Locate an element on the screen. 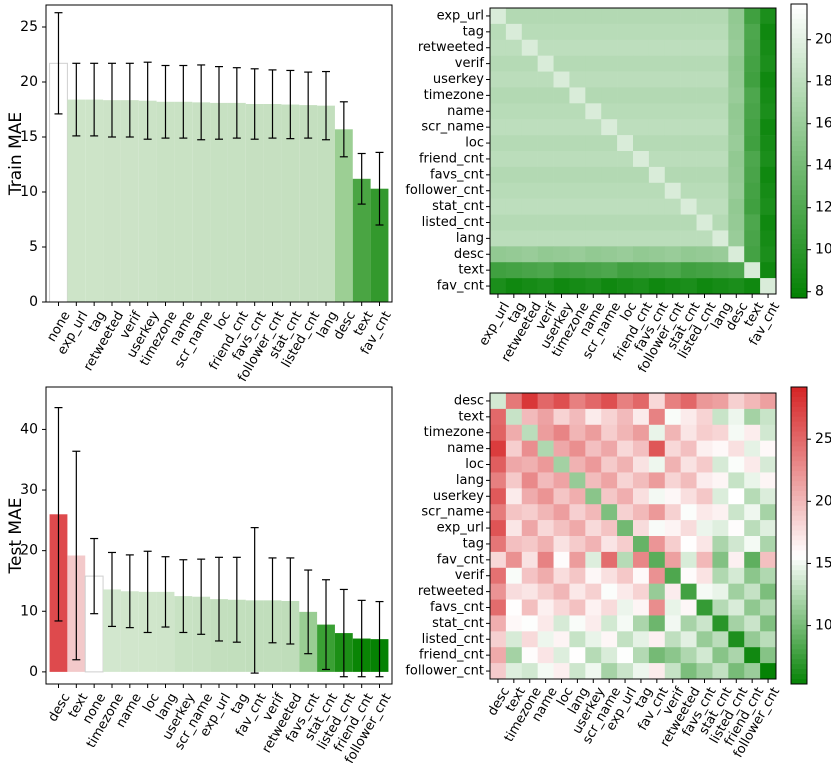  heatmap-cell-favs_cnt-fav_cnt is located at coordinates (657, 607).